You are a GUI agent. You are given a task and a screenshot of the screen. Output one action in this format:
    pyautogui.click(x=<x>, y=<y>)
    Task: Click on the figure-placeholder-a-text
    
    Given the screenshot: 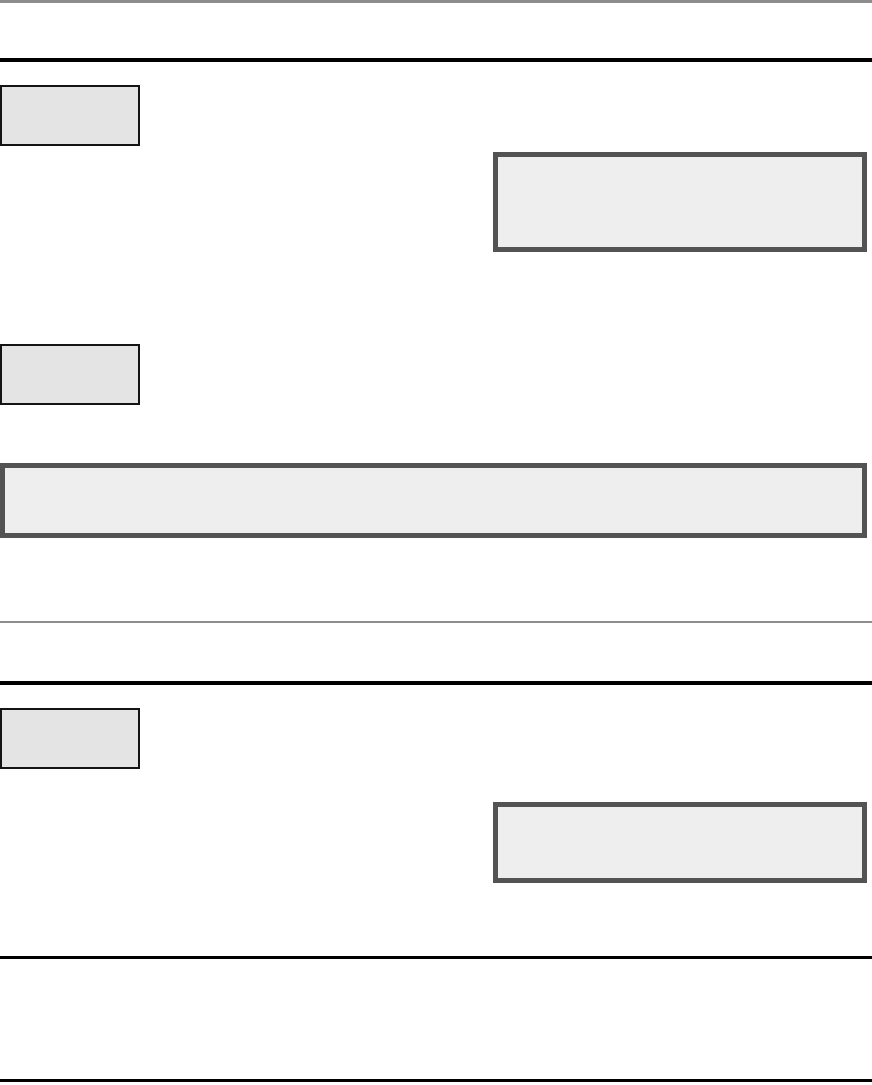 What is the action you would take?
    pyautogui.click(x=70, y=115)
    